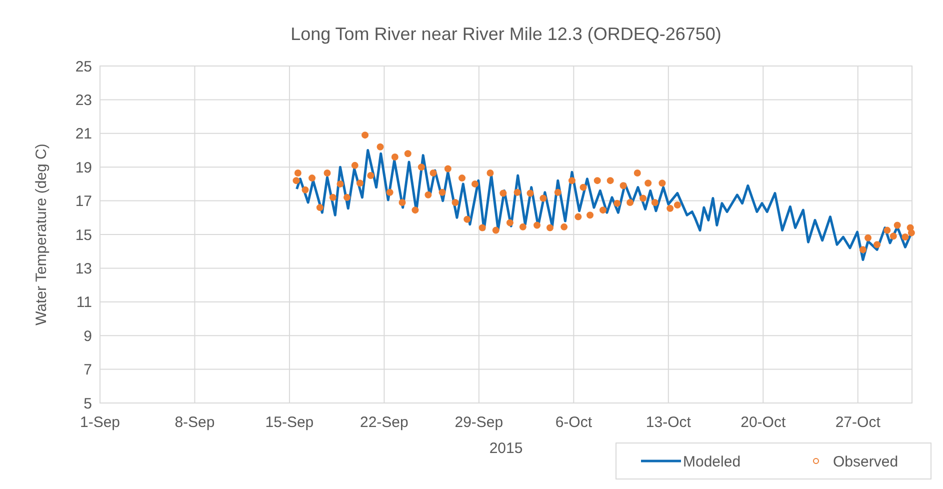 Image resolution: width=943 pixels, height=489 pixels. I want to click on y-tick-label: 17, so click(83, 201).